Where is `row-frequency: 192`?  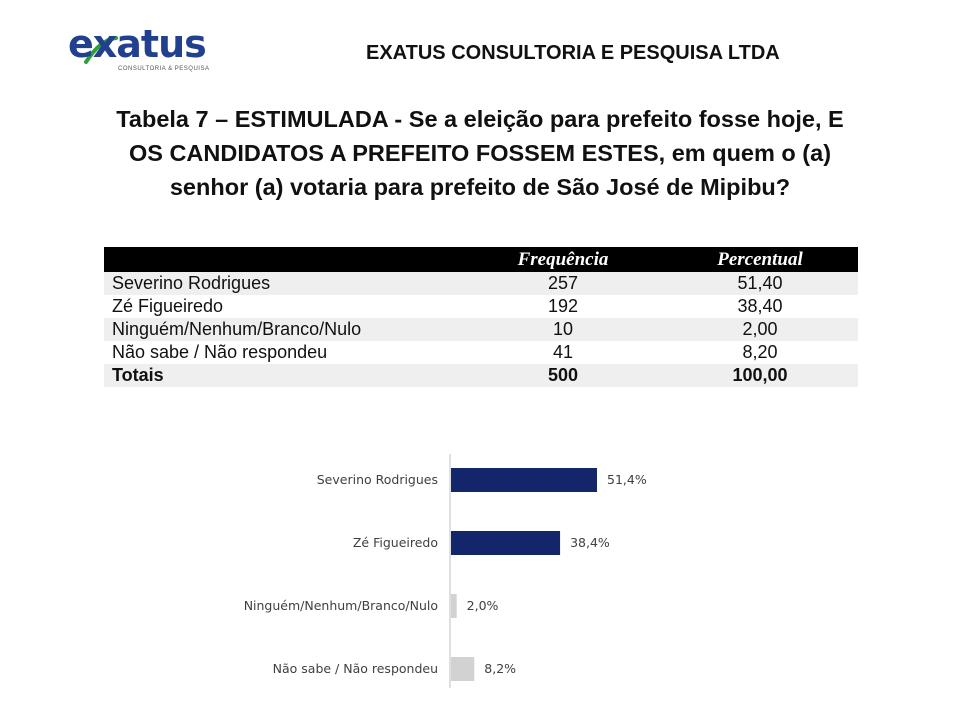
row-frequency: 192 is located at coordinates (563, 306).